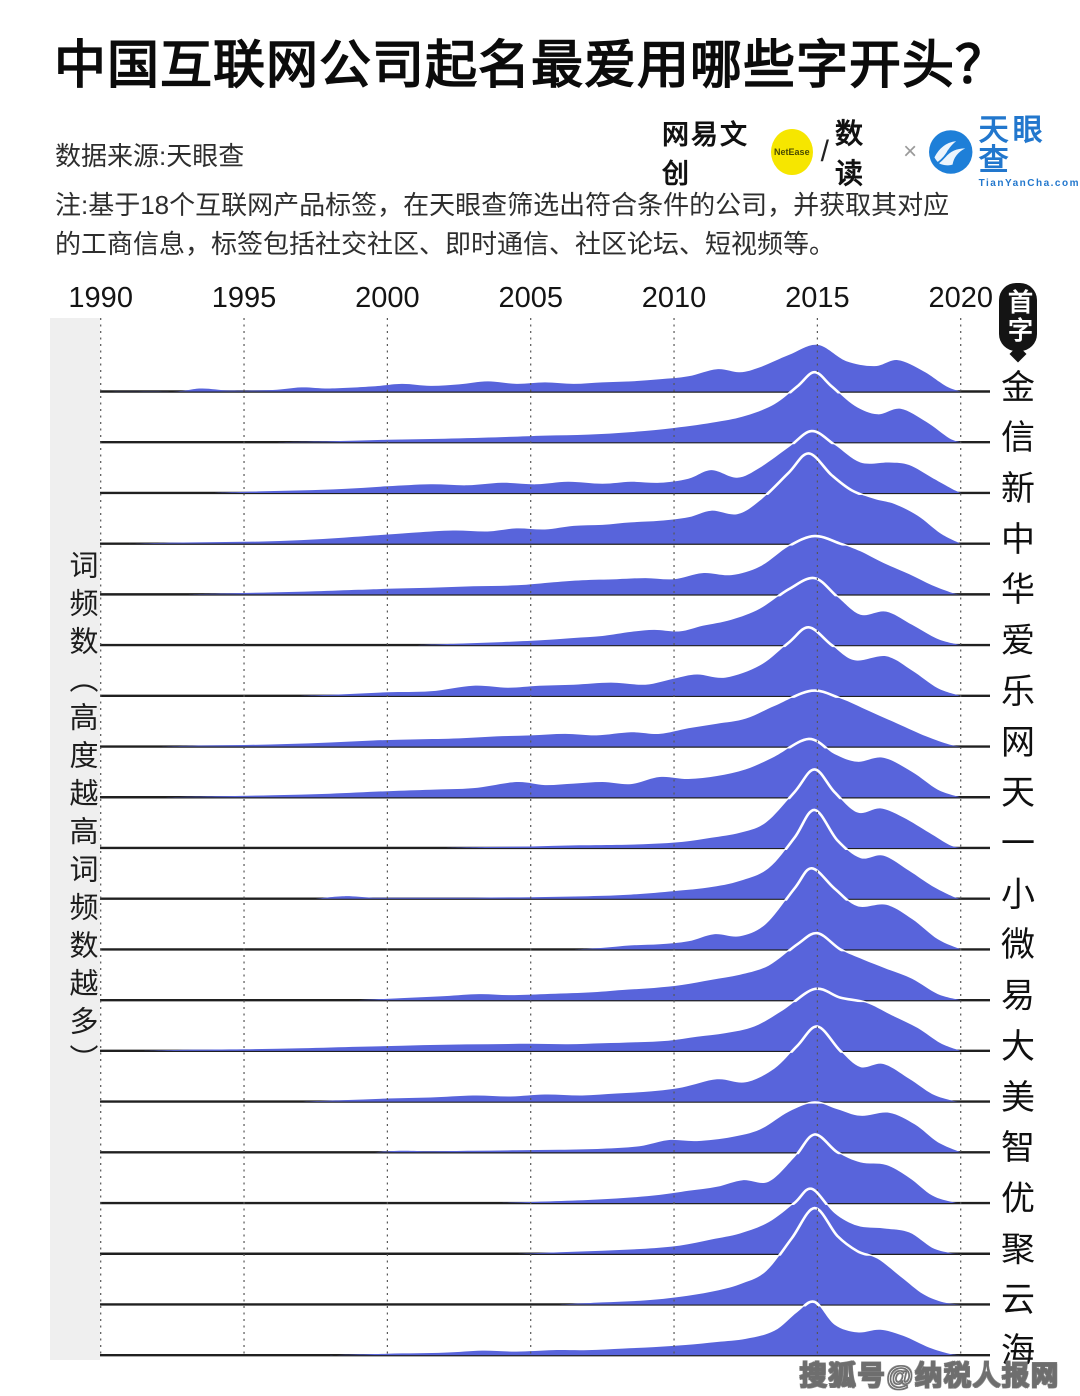  Describe the element at coordinates (1018, 996) in the screenshot. I see `row-label-易: 易` at that location.